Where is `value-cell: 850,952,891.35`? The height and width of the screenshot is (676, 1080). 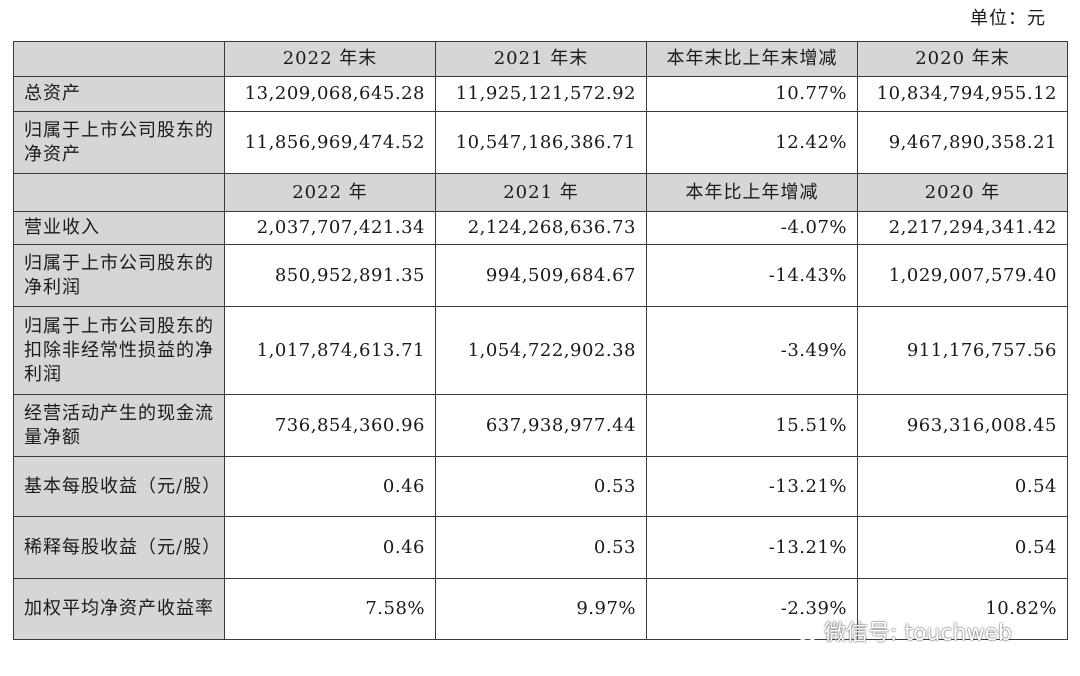 value-cell: 850,952,891.35 is located at coordinates (330, 275).